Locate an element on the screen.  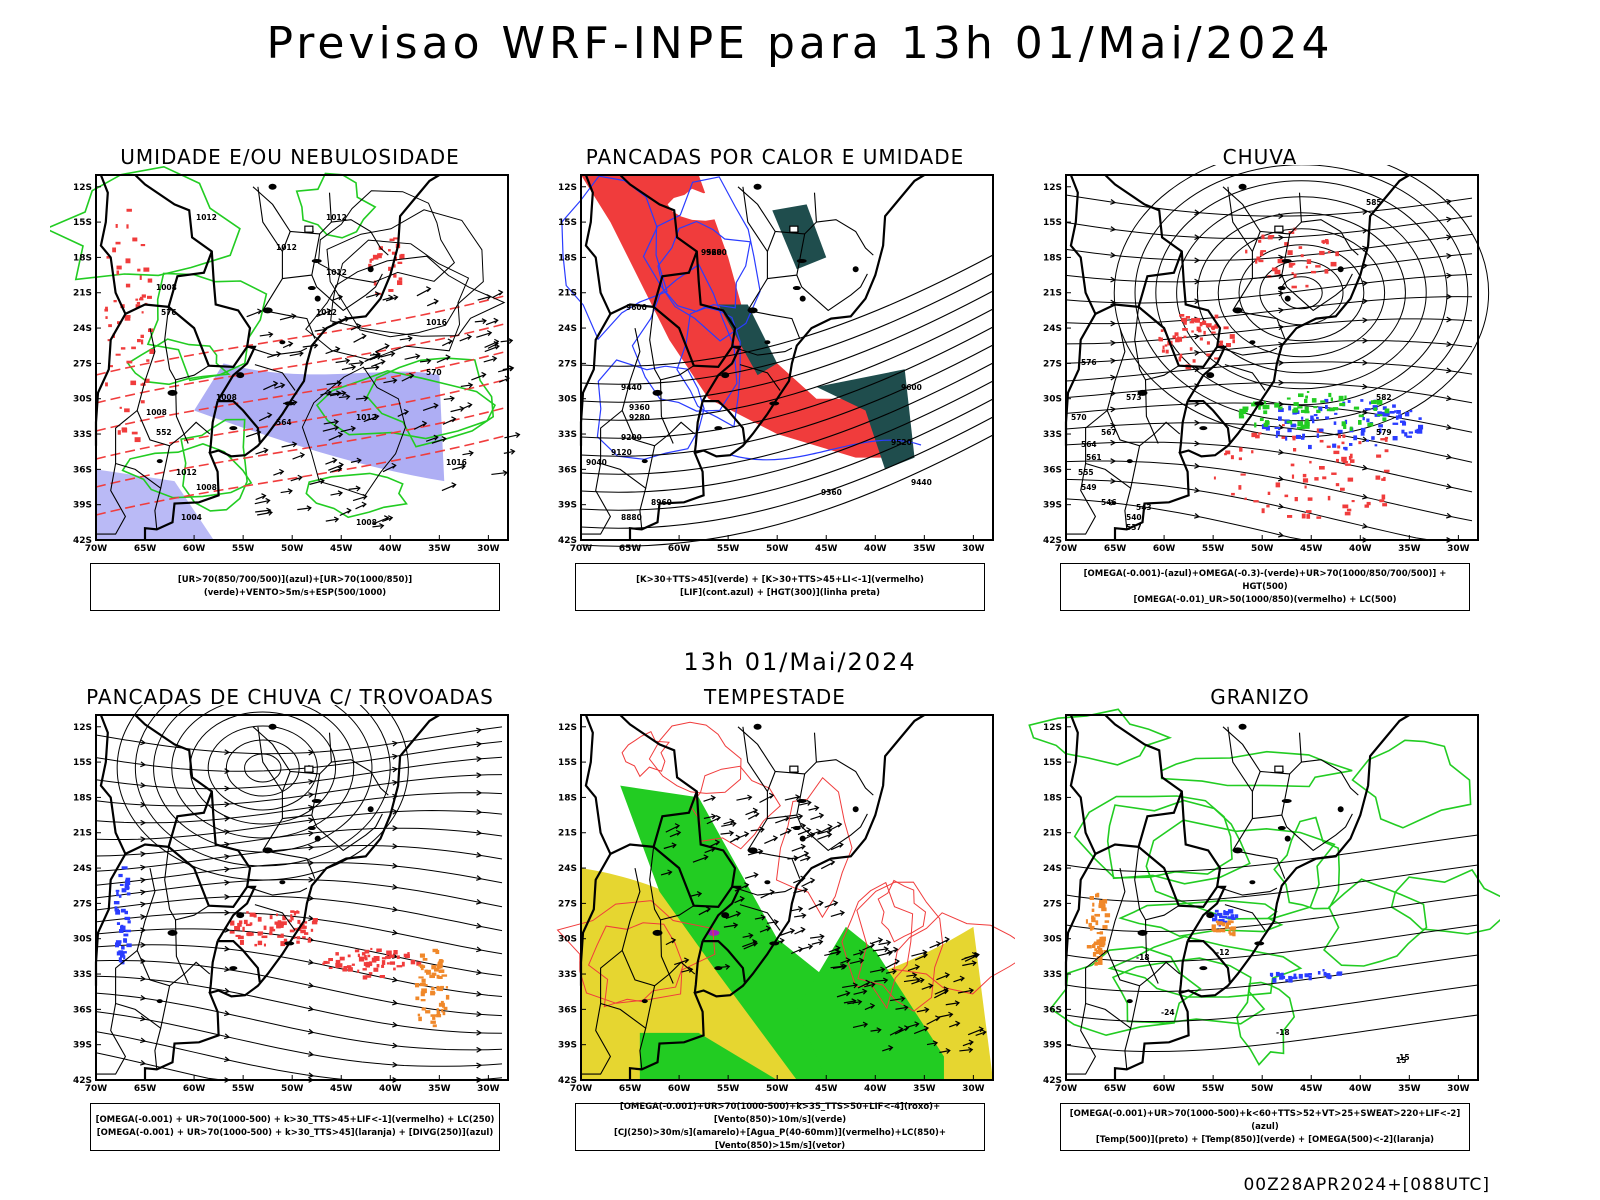
border-brazil-west is located at coordinates (1165, 288).